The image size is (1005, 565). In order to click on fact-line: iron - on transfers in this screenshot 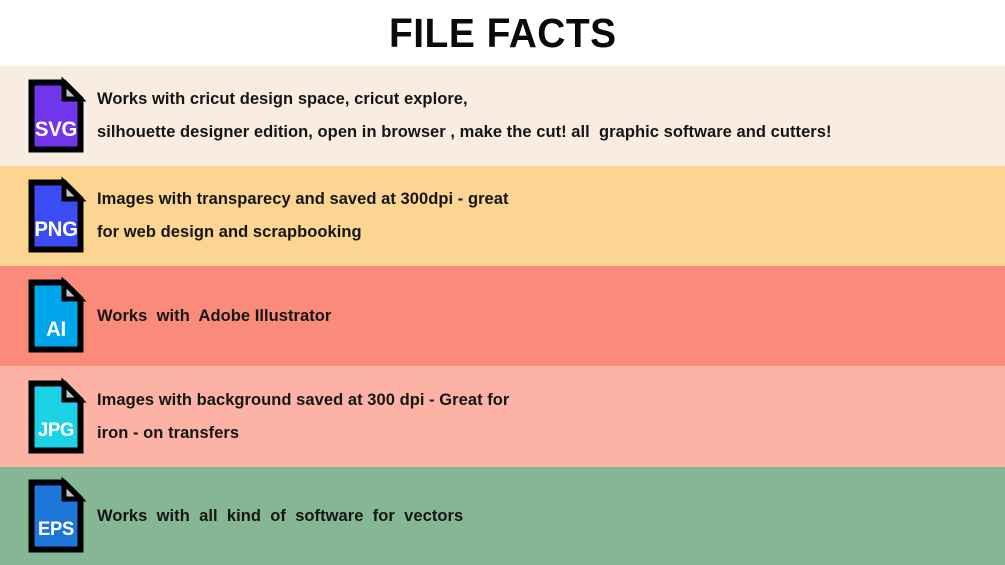, I will do `click(168, 432)`.